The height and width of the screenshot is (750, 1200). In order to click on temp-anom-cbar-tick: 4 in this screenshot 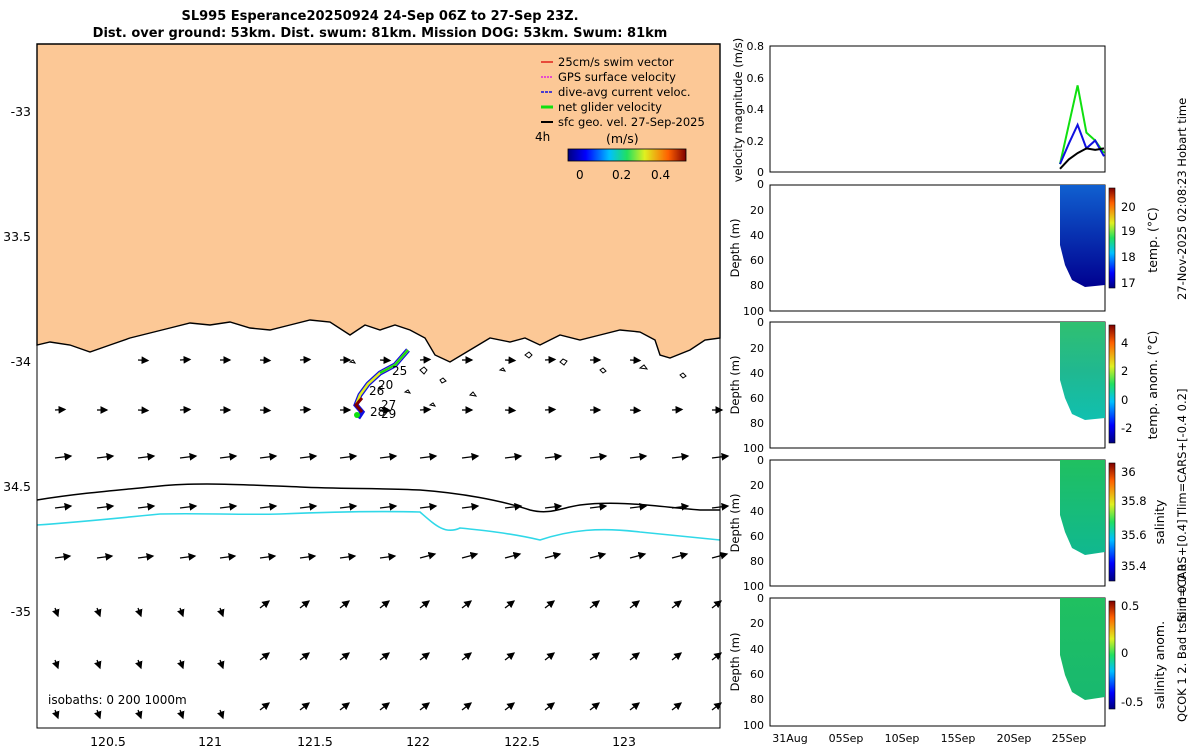, I will do `click(1124, 343)`.